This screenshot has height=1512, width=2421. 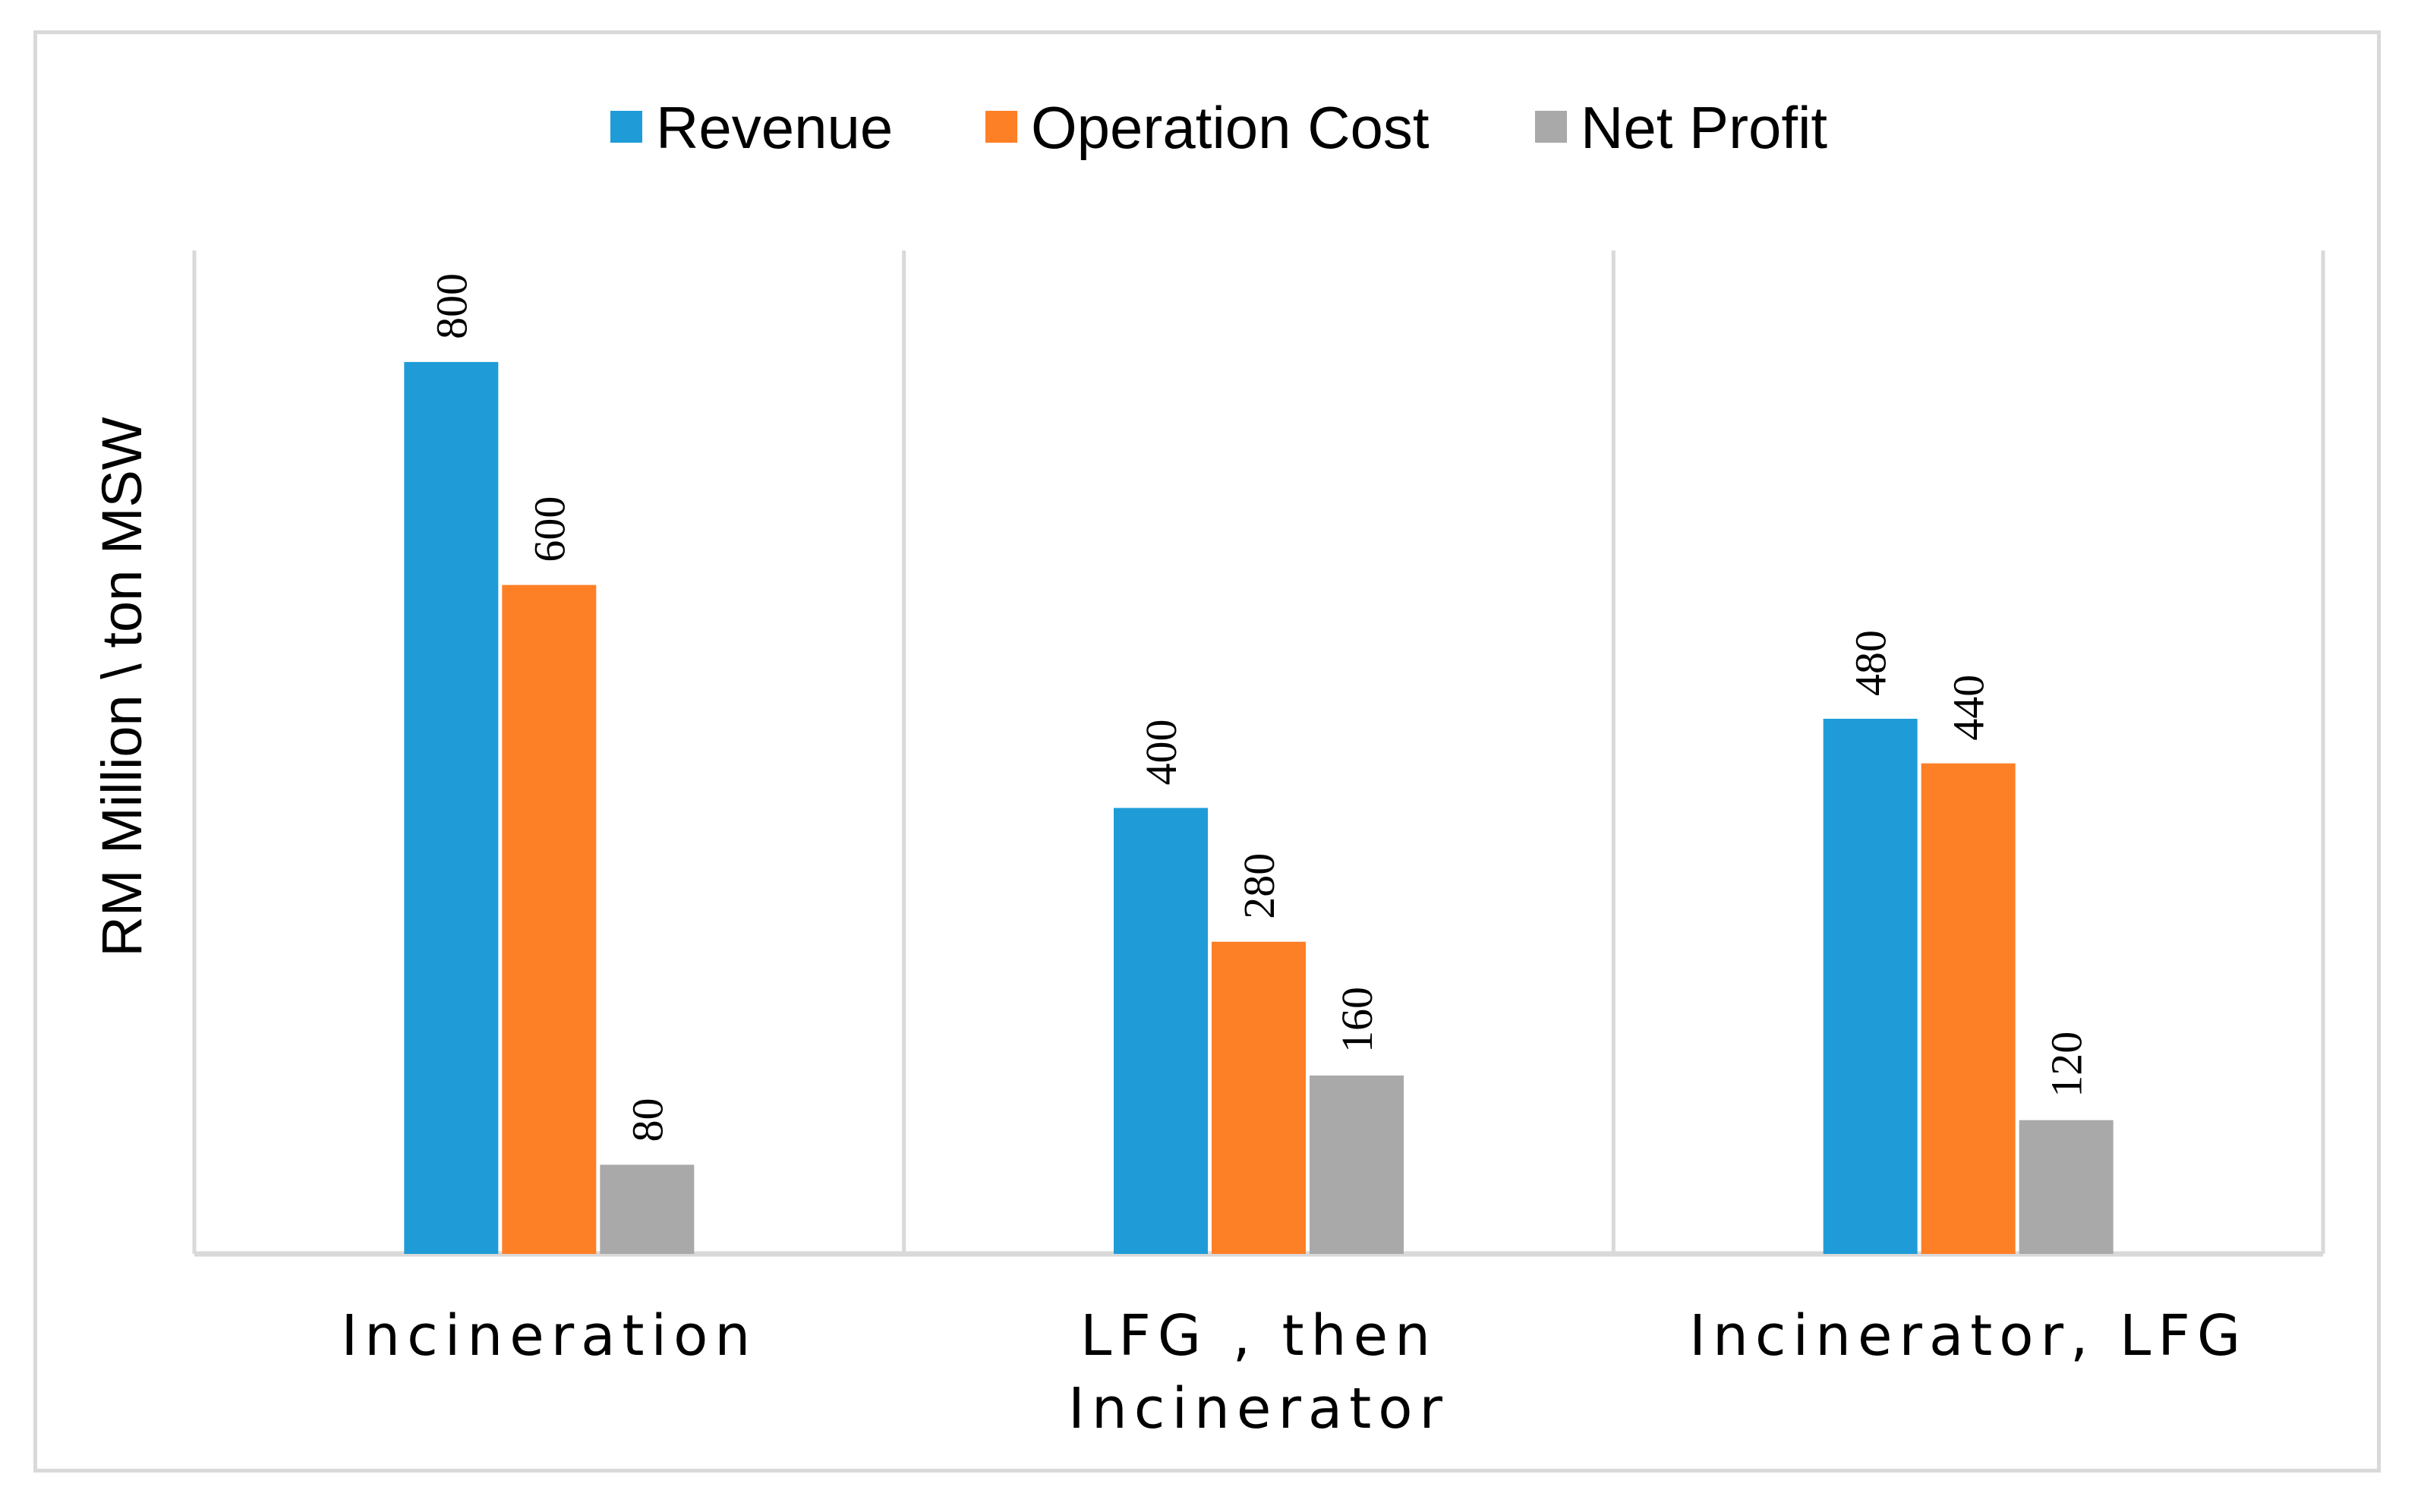 I want to click on legend-item-revenue: Revenue, so click(x=751, y=127).